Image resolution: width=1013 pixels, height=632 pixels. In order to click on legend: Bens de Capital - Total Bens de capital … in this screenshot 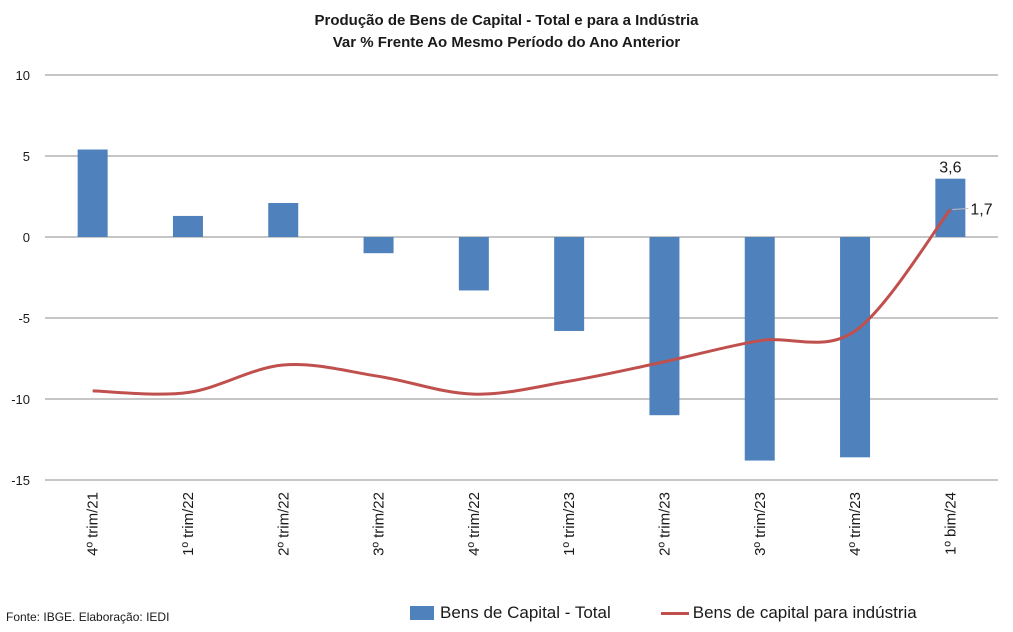, I will do `click(663, 613)`.